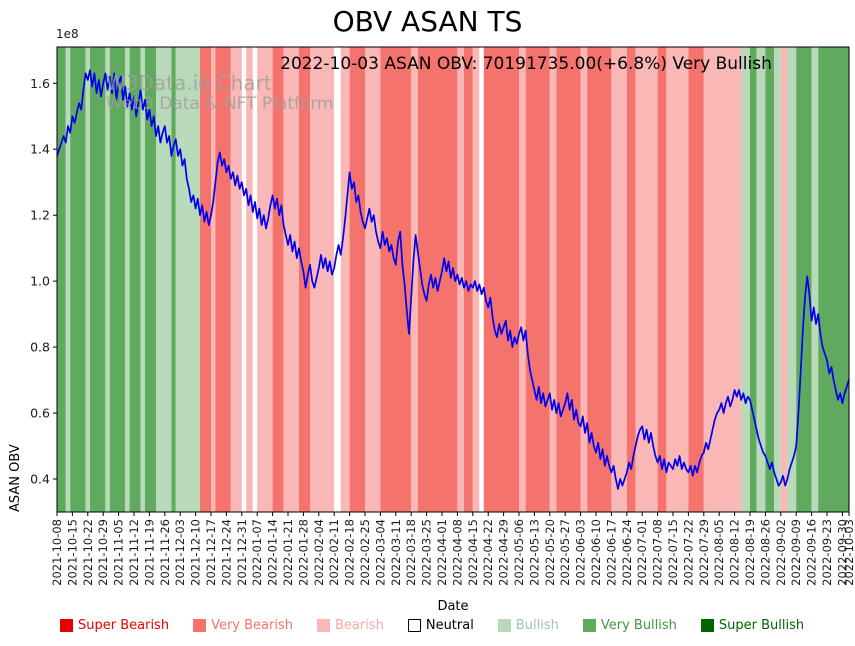 Image resolution: width=855 pixels, height=646 pixels. Describe the element at coordinates (735, 552) in the screenshot. I see `x-tick-label: 2022-08-12` at that location.